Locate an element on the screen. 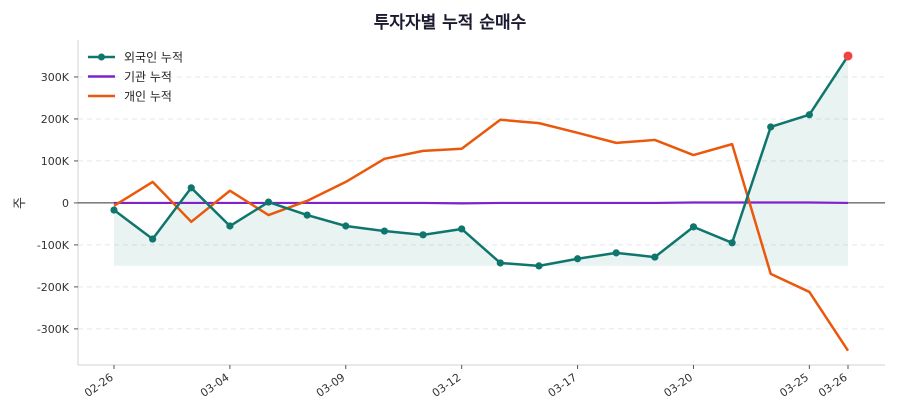 Image resolution: width=900 pixels, height=420 pixels. last-point-marker is located at coordinates (848, 56).